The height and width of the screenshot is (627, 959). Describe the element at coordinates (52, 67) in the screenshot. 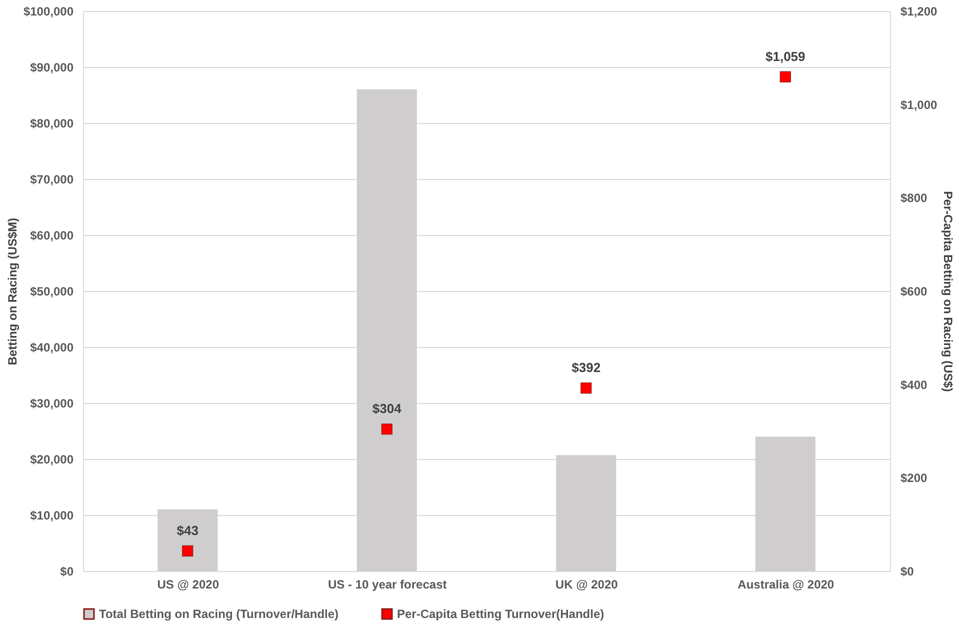

I see `y-tick-label: $90,000` at that location.